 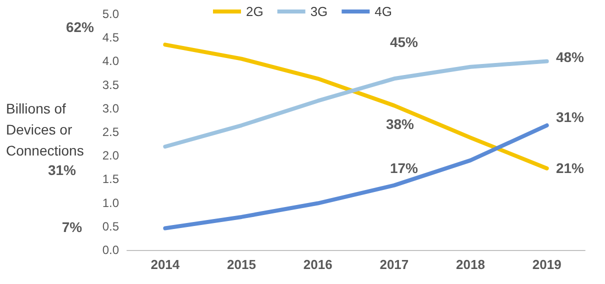 What do you see at coordinates (394, 264) in the screenshot?
I see `x-tick-label: 2017` at bounding box center [394, 264].